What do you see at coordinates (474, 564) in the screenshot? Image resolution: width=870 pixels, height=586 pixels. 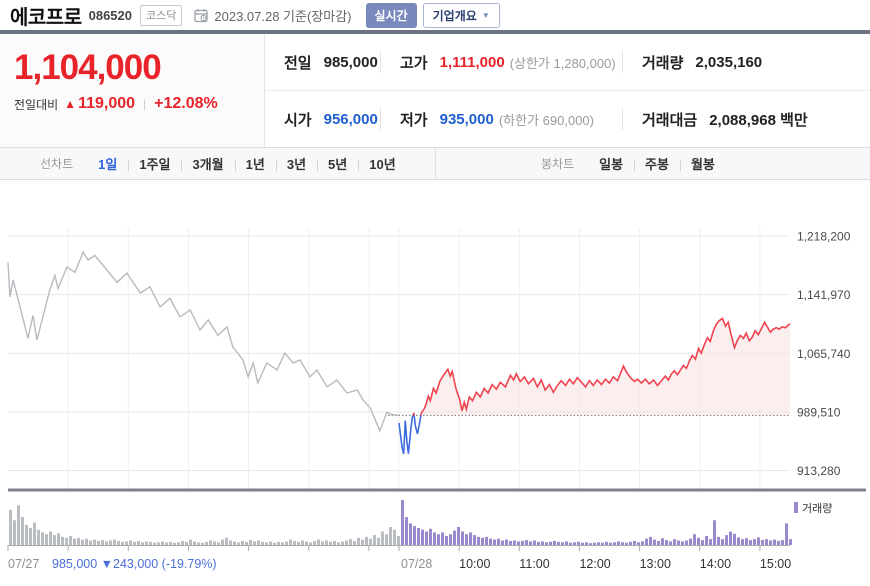 I see `x-label-time: 10:00` at bounding box center [474, 564].